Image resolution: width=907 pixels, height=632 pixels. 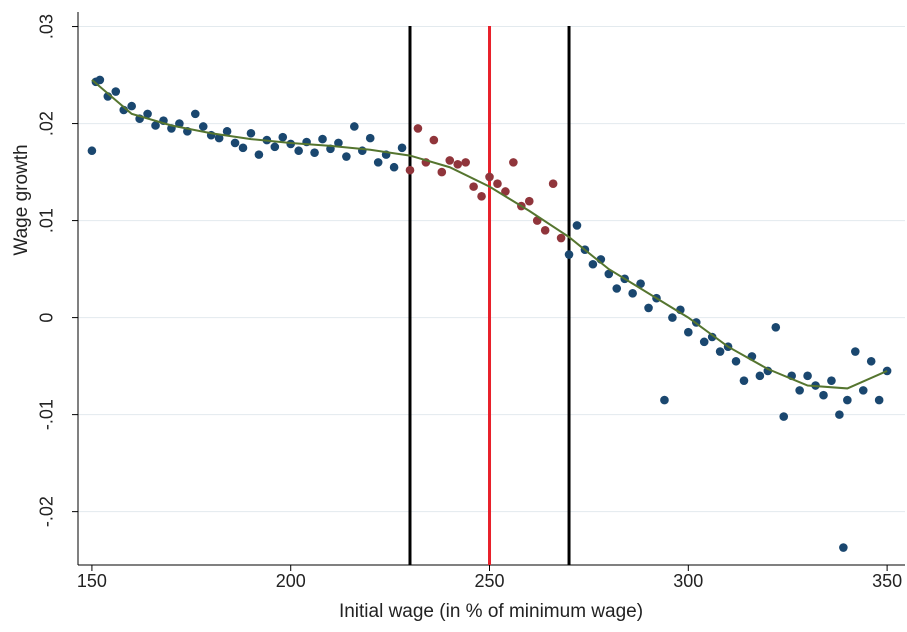 What do you see at coordinates (291, 581) in the screenshot?
I see `x-tick-label: 200` at bounding box center [291, 581].